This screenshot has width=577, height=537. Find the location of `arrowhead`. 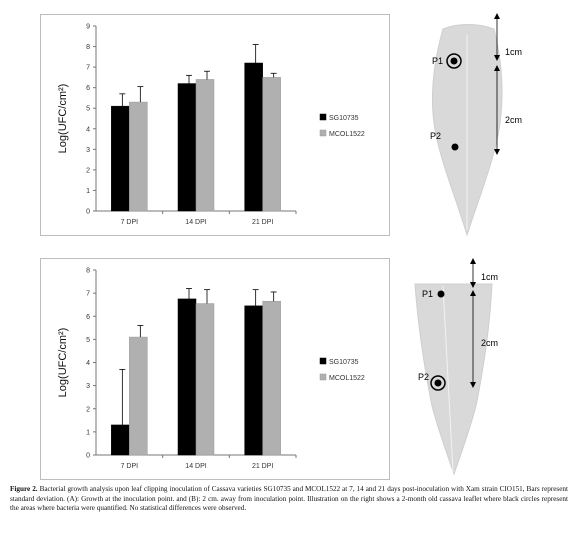

arrowhead is located at coordinates (473, 273).